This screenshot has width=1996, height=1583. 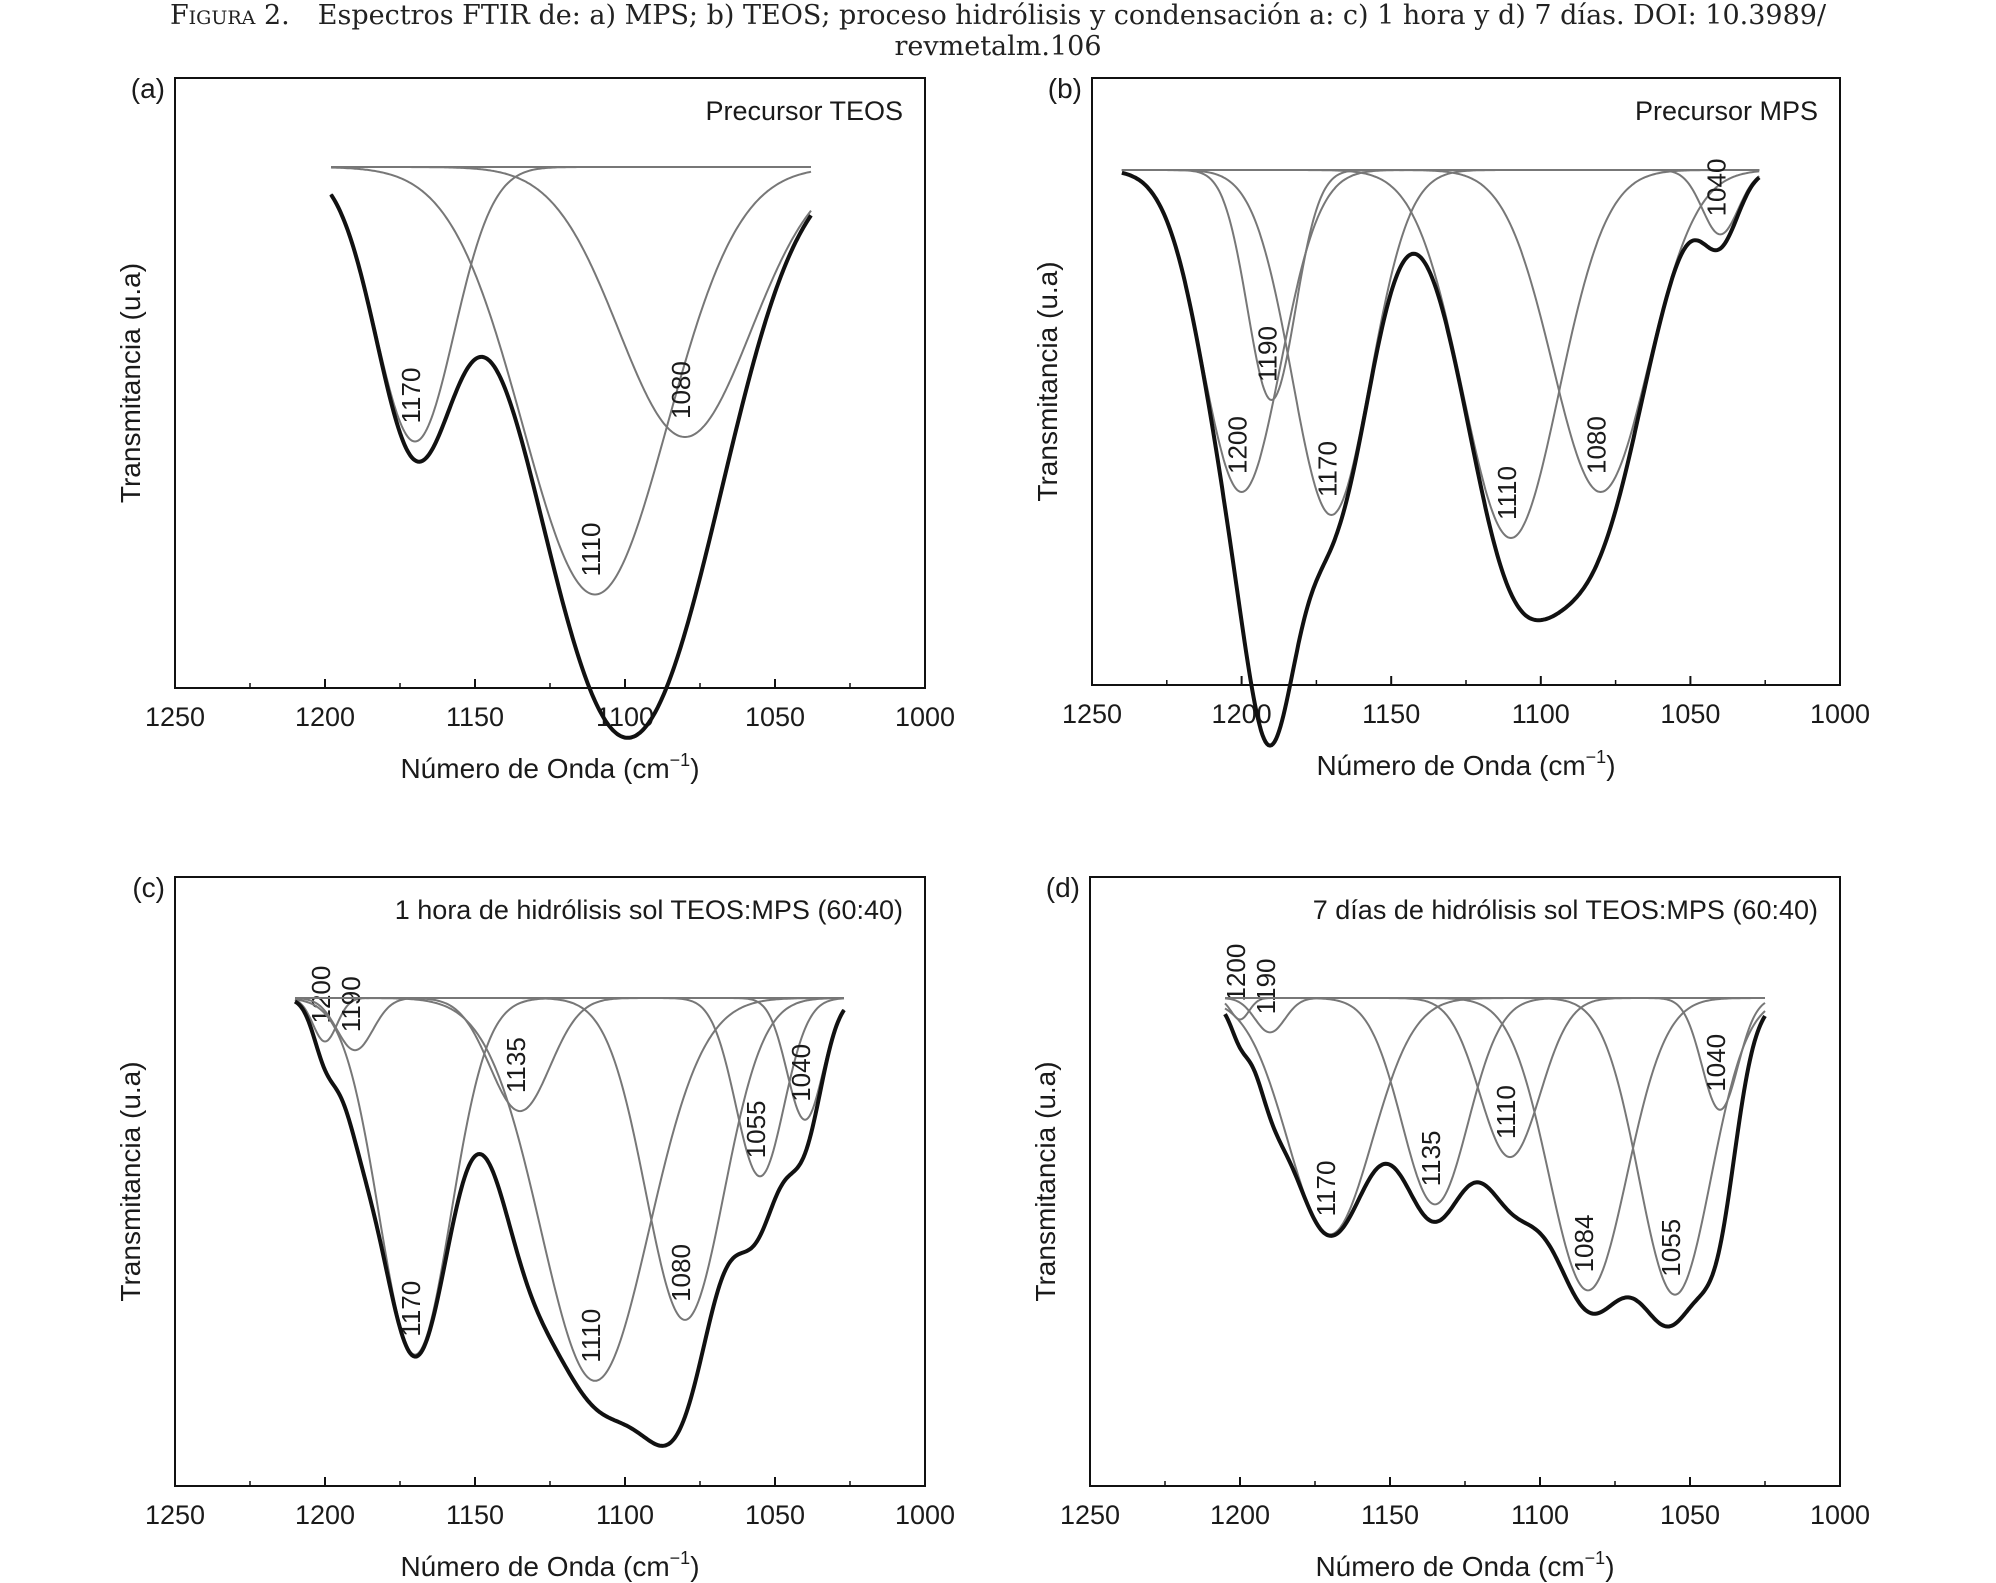 I want to click on caption-line-2: revmetalm.106, so click(x=998, y=46).